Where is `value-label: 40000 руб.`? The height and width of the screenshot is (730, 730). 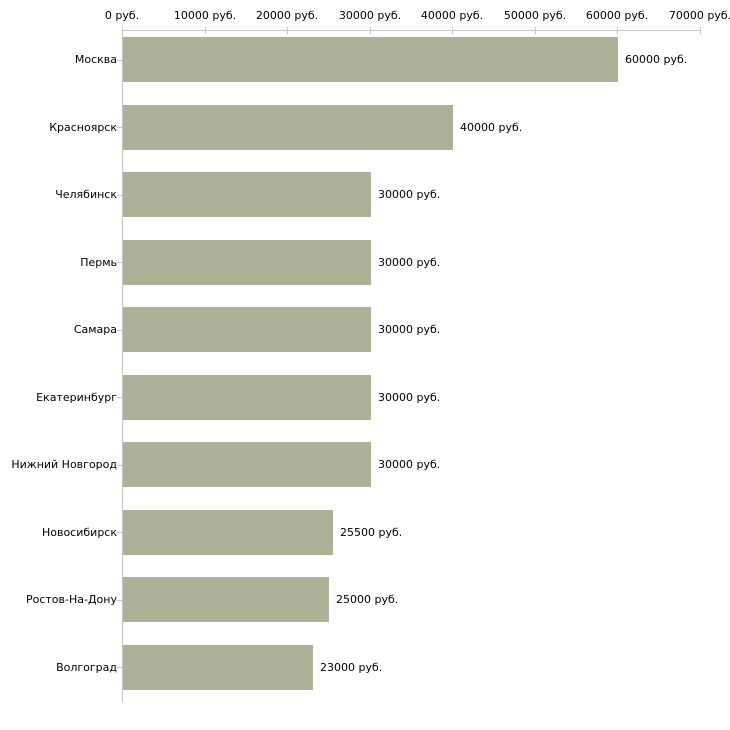
value-label: 40000 руб. is located at coordinates (491, 127).